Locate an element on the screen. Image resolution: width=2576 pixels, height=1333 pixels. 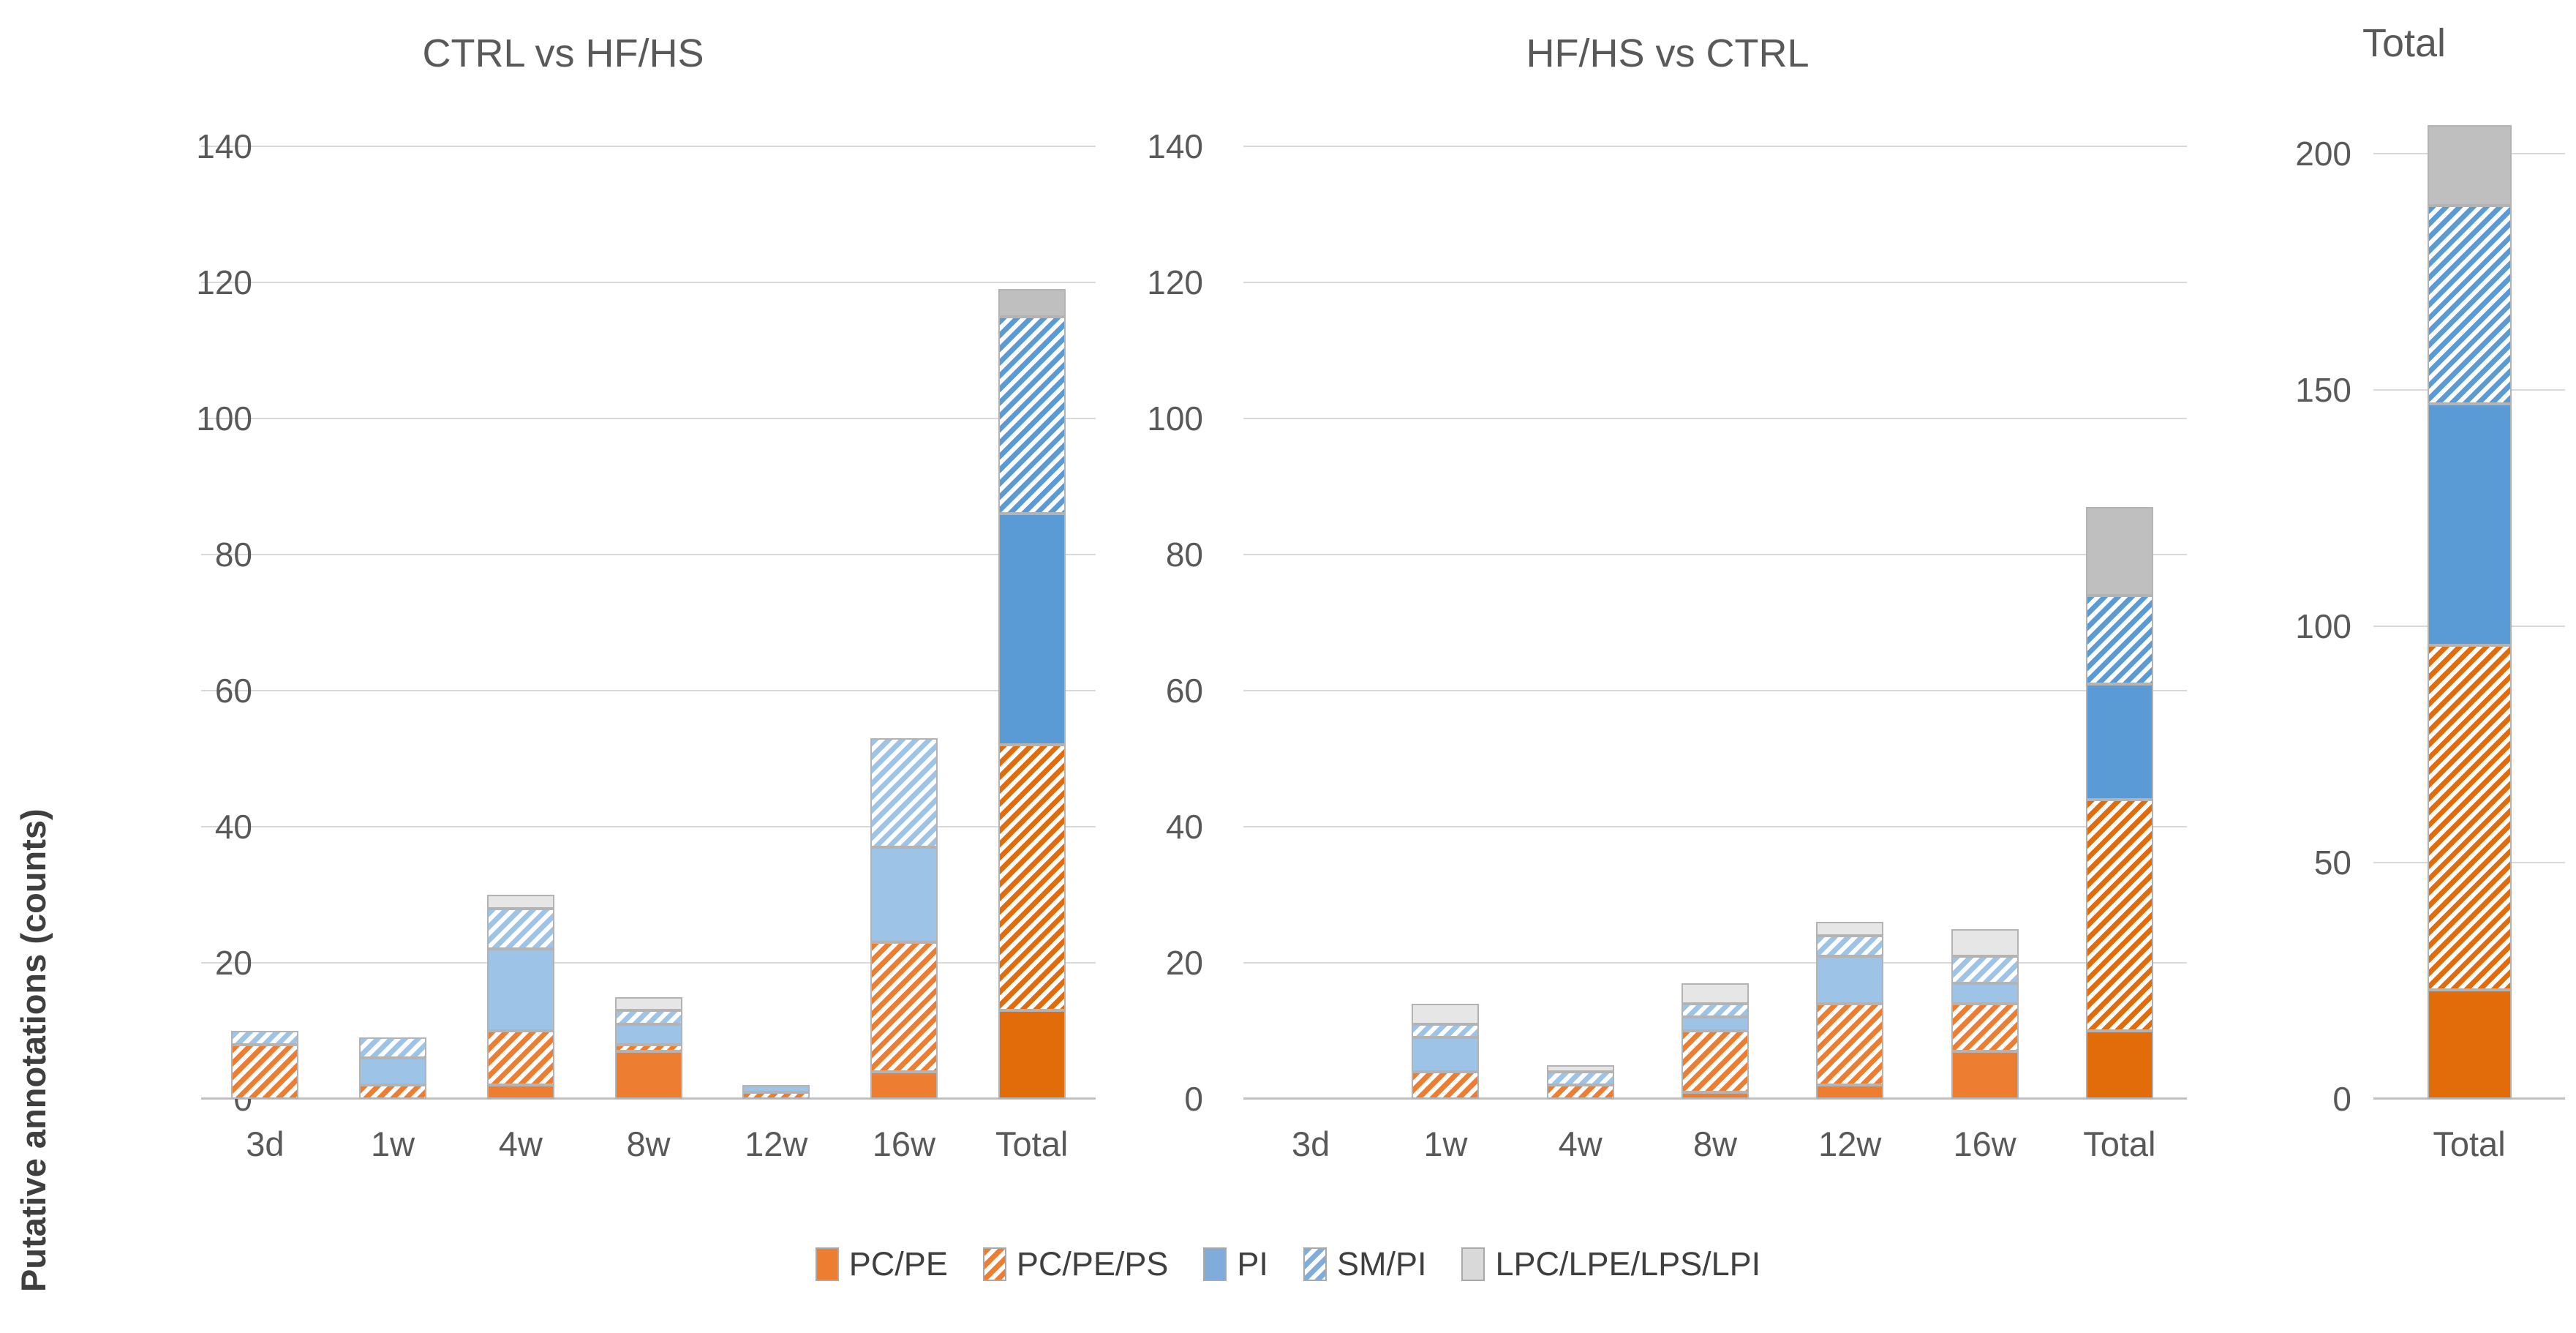
legend-label: PC/PE is located at coordinates (898, 1264).